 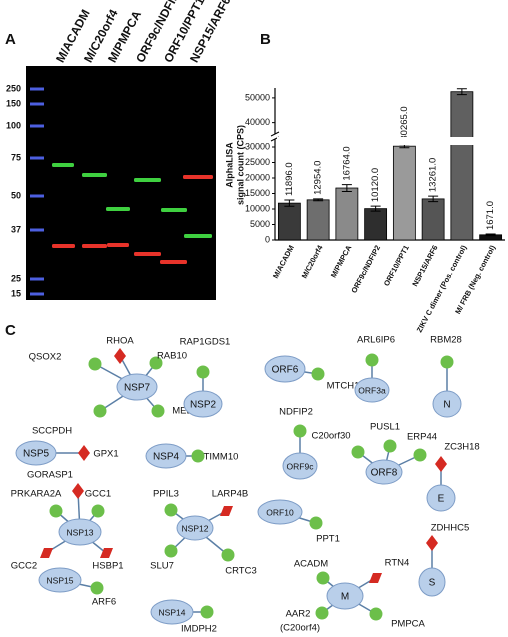 What do you see at coordinates (172, 356) in the screenshot?
I see `partner-label: RAB10` at bounding box center [172, 356].